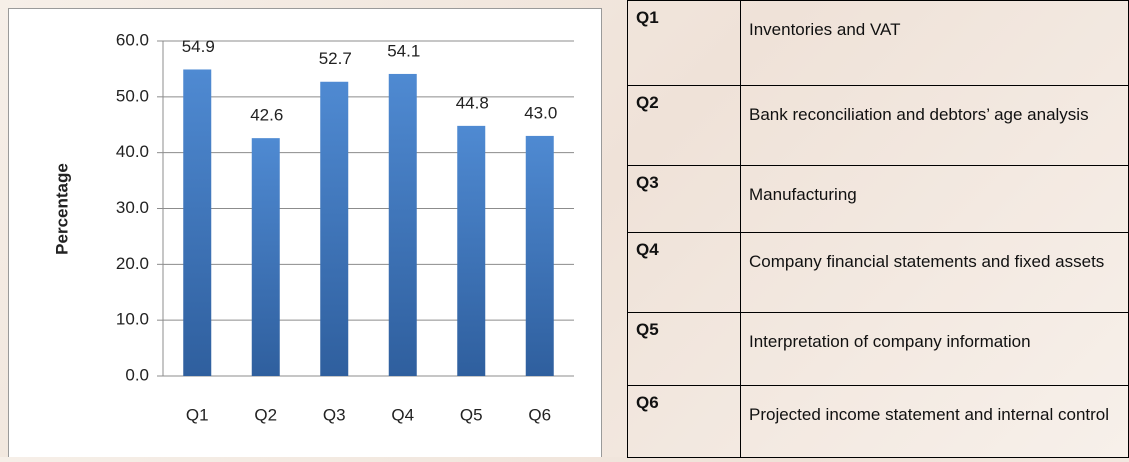 This screenshot has height=462, width=1129. I want to click on y-tick-label: 0.0, so click(137, 374).